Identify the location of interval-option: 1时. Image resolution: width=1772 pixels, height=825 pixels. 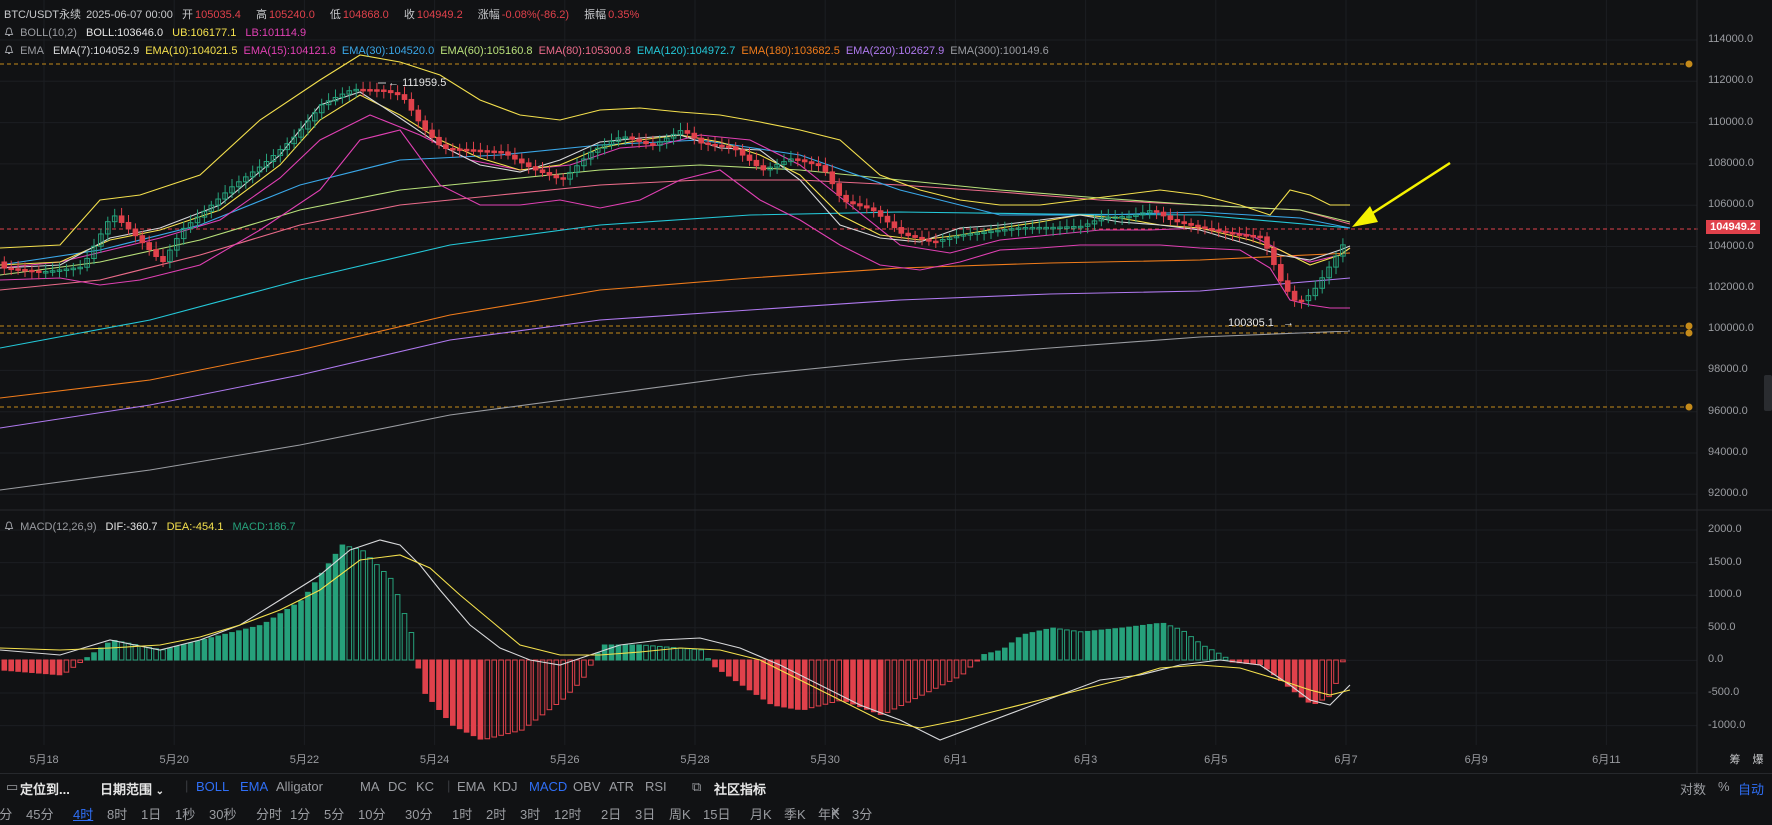
(462, 814).